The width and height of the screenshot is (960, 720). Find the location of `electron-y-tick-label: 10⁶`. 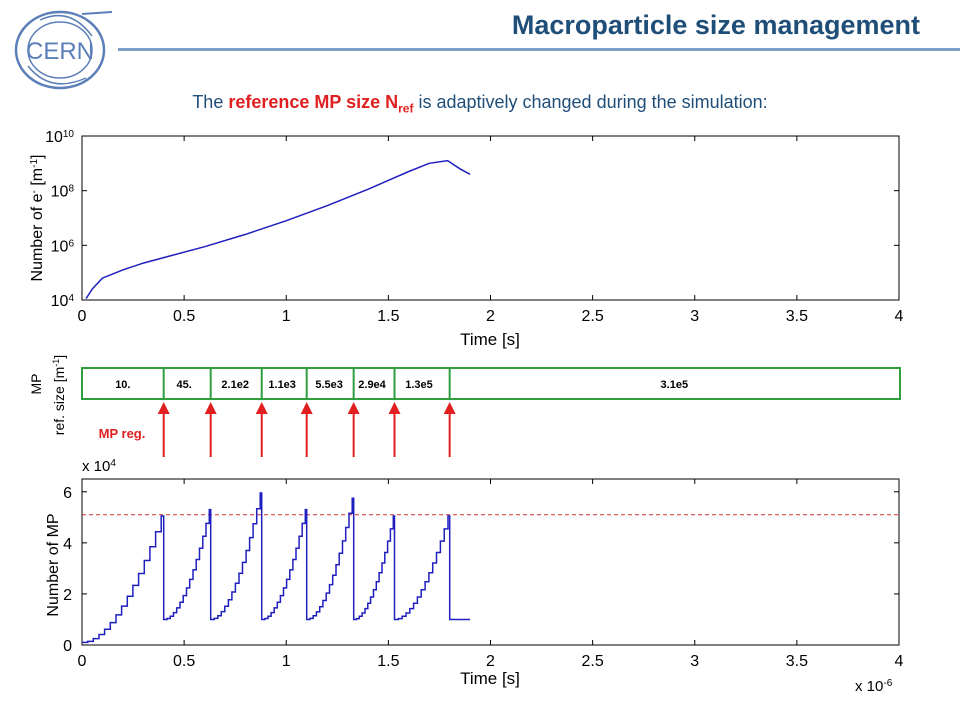

electron-y-tick-label: 10⁶ is located at coordinates (63, 247).